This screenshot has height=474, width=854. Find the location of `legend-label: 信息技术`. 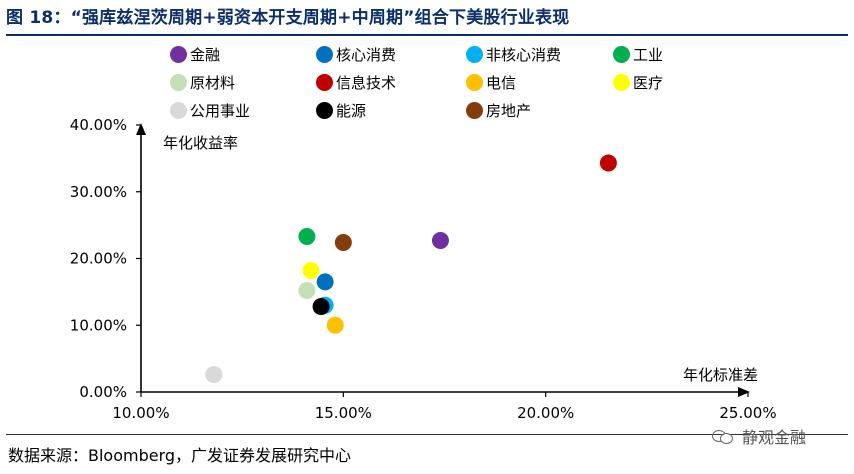

legend-label: 信息技术 is located at coordinates (366, 82).